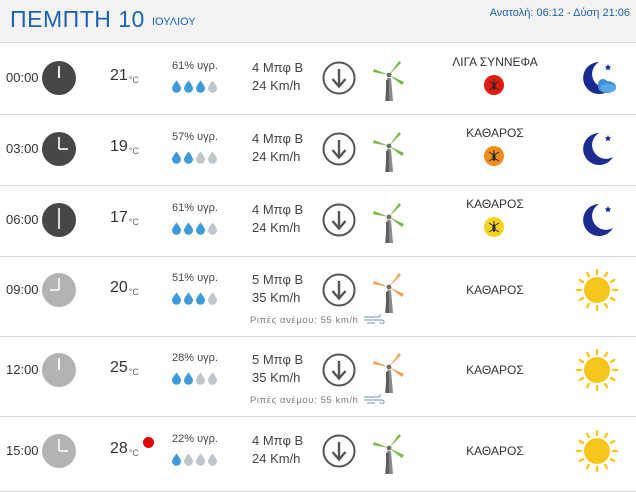 Image resolution: width=636 pixels, height=492 pixels. Describe the element at coordinates (124, 288) in the screenshot. I see `row-temperature: 20°C` at that location.